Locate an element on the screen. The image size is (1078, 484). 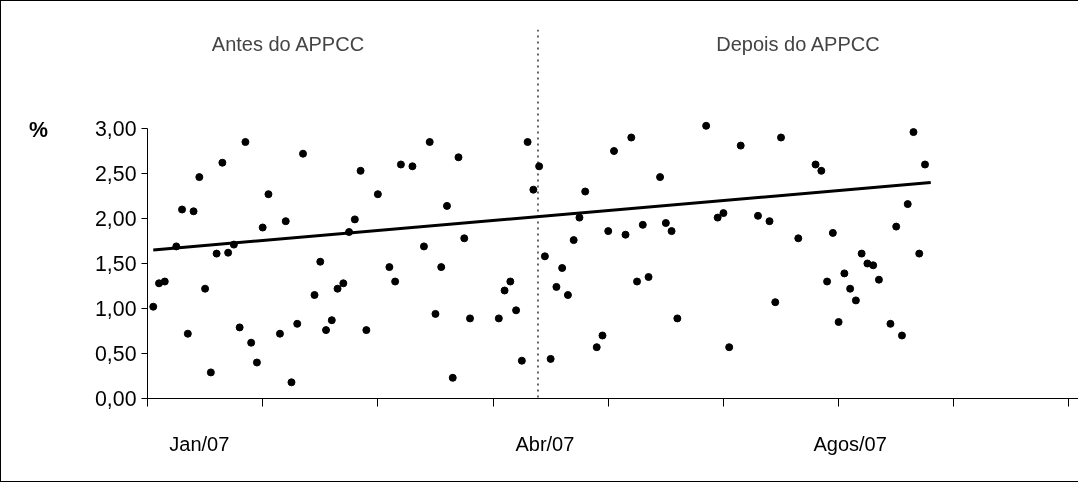
y-tick-label: 1,00 is located at coordinates (115, 309).